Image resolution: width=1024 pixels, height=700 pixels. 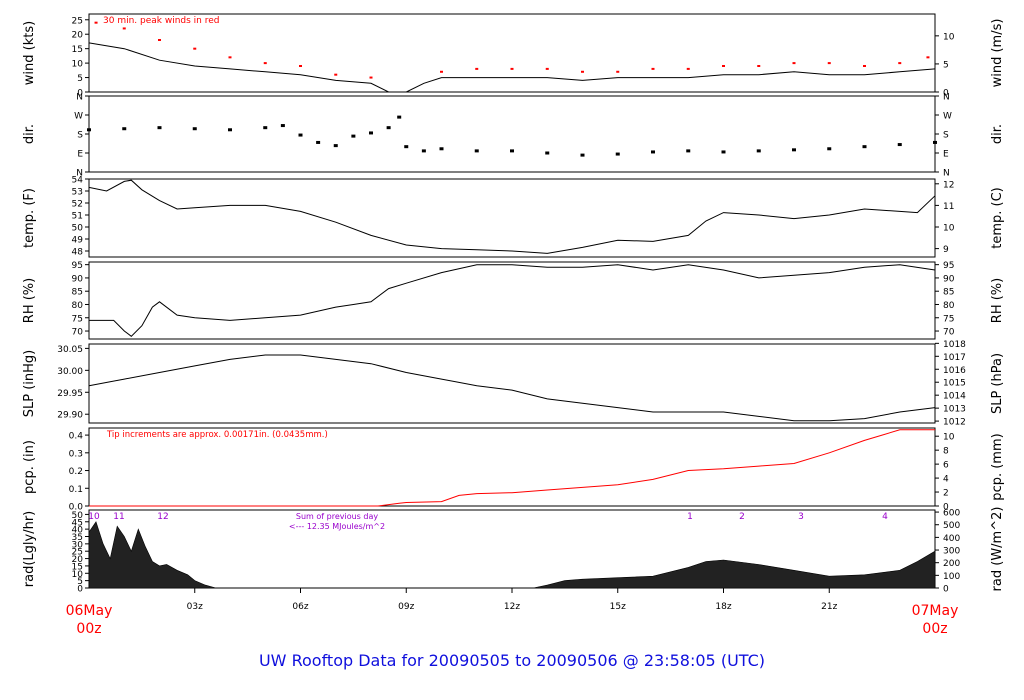 I want to click on time-tick-label: 21z, so click(x=829, y=607).